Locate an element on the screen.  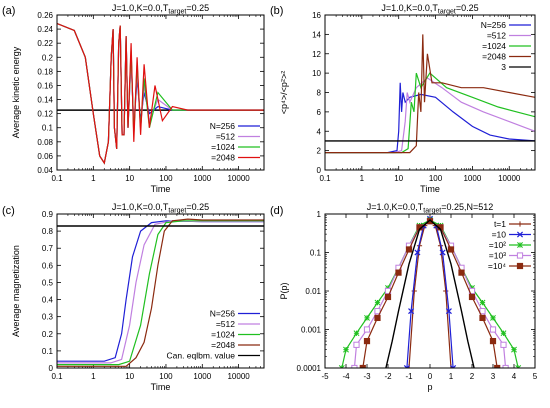
y-tick-label: 16 is located at coordinates (316, 15).